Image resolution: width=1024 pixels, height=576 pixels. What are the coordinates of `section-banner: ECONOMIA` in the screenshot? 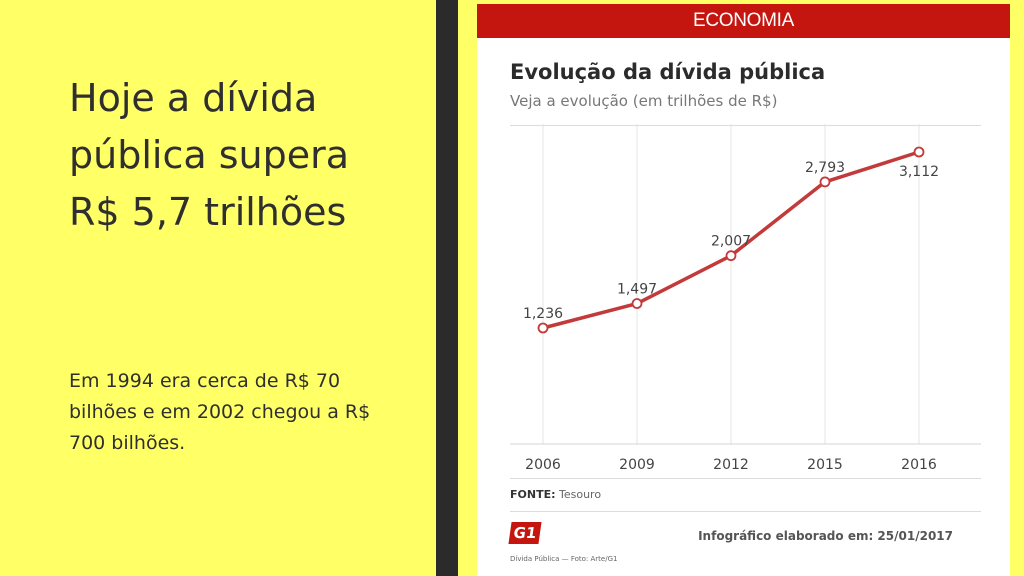 It's located at (743, 21).